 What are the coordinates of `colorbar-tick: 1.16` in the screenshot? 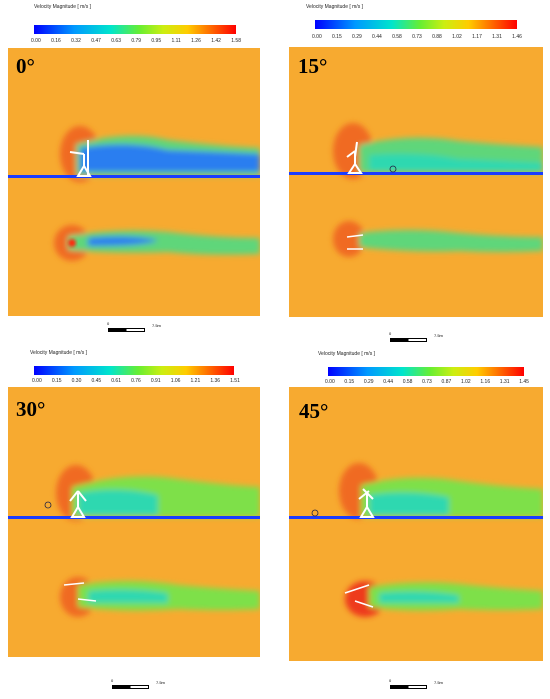 It's located at (485, 382).